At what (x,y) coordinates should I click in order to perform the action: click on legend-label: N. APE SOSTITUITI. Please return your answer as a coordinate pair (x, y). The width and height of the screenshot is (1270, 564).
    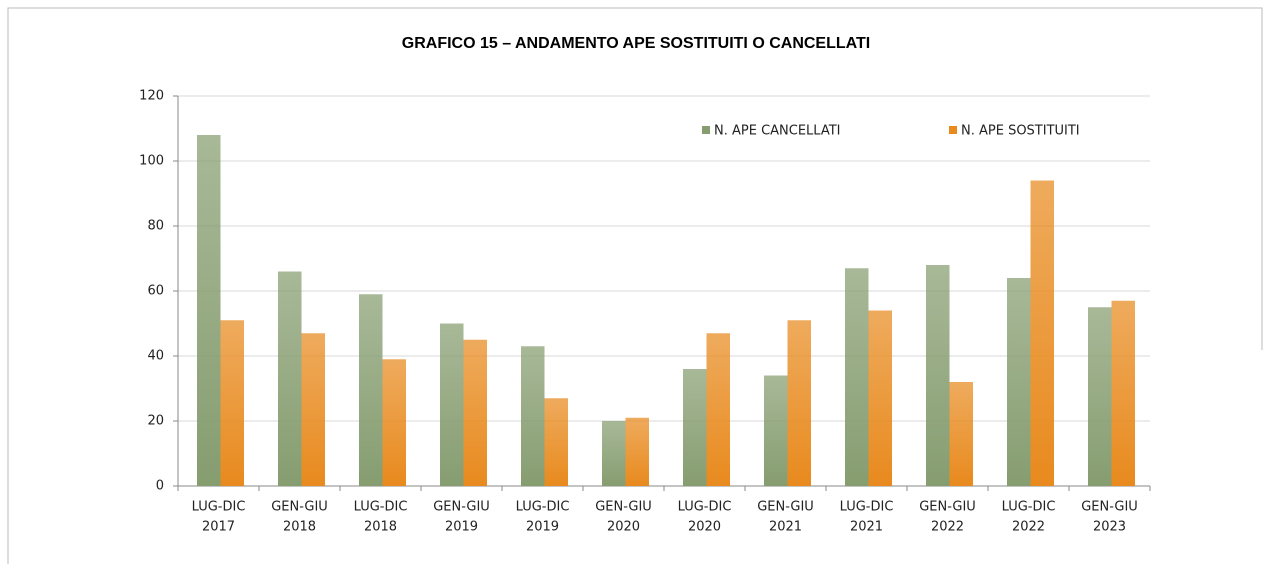
    Looking at the image, I should click on (1020, 131).